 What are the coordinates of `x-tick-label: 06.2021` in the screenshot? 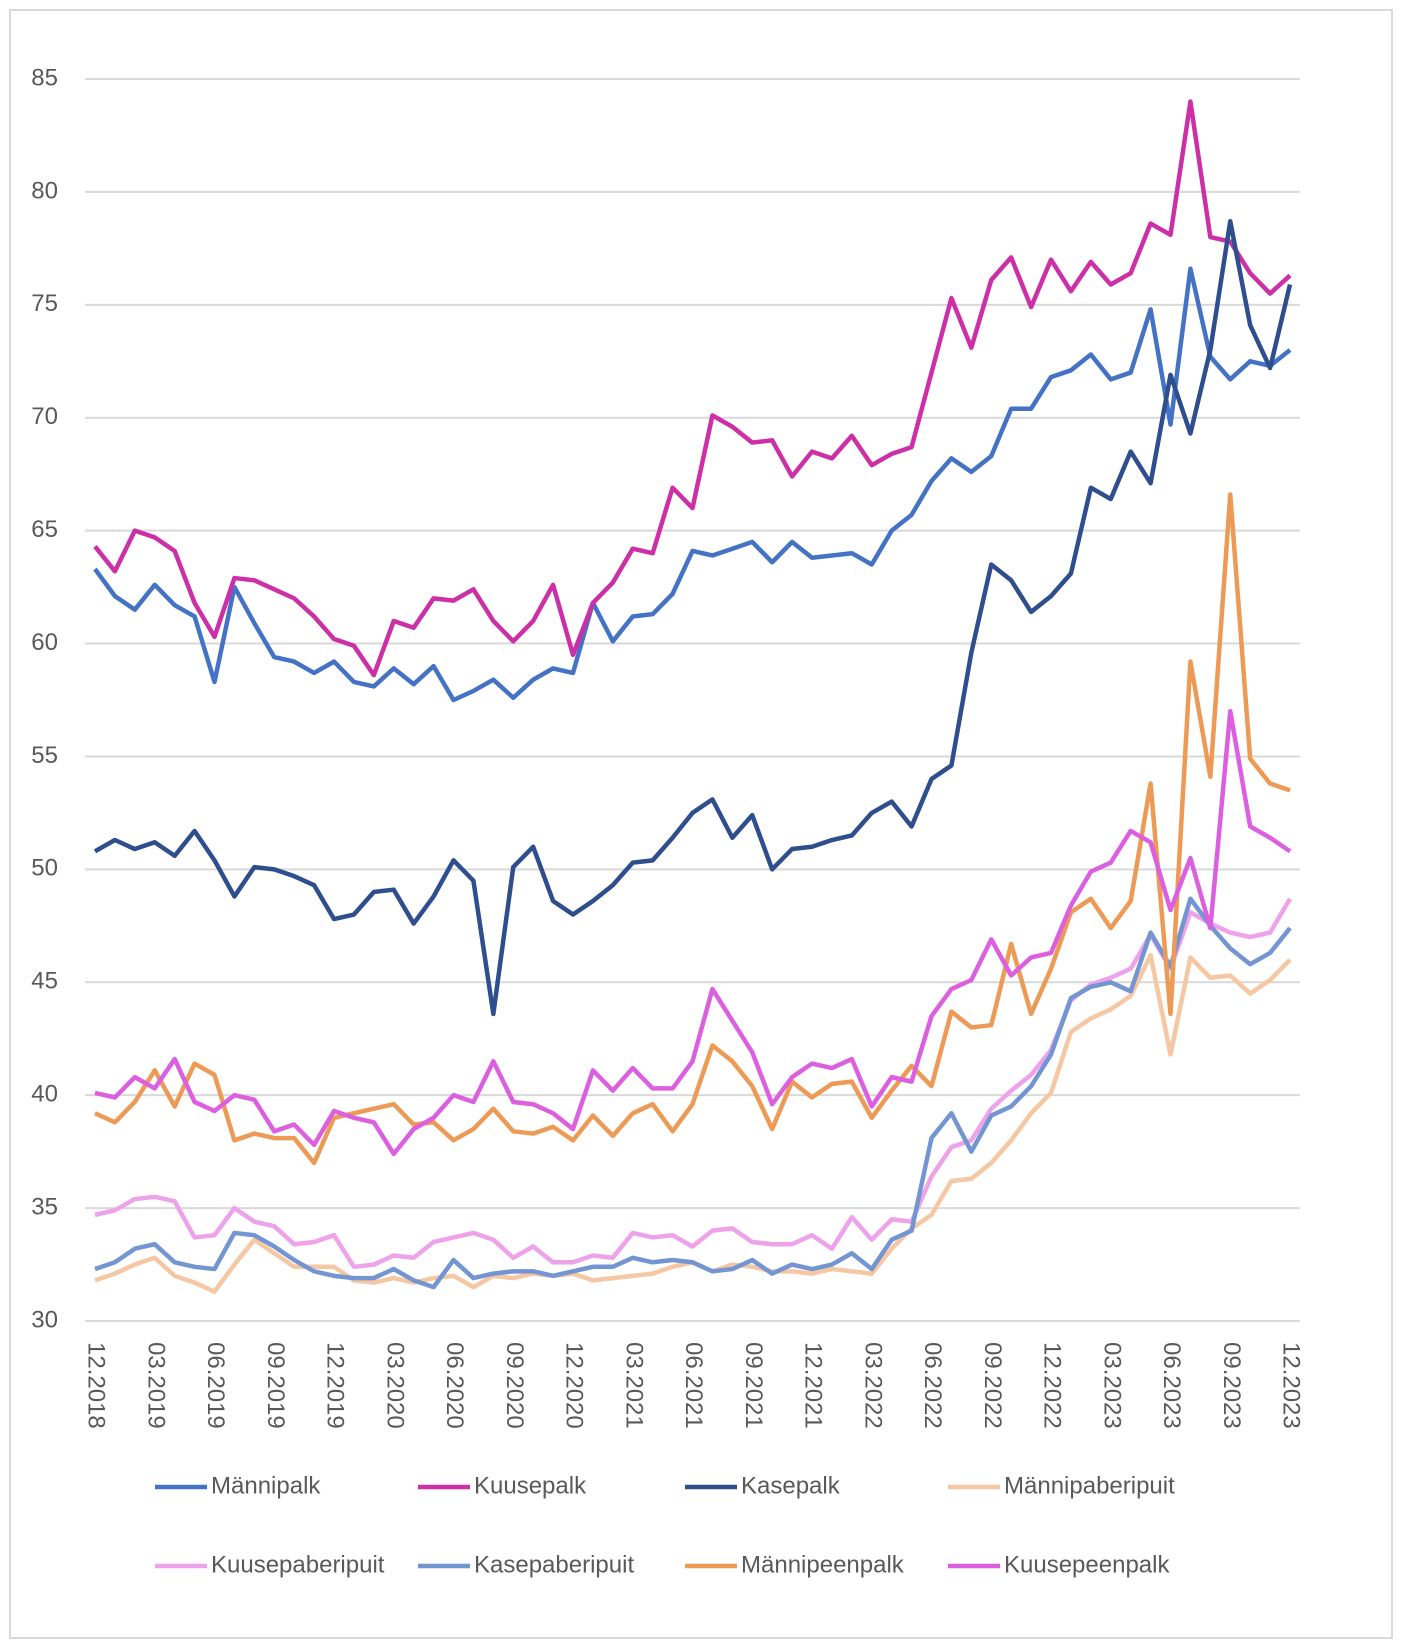 It's located at (693, 1385).